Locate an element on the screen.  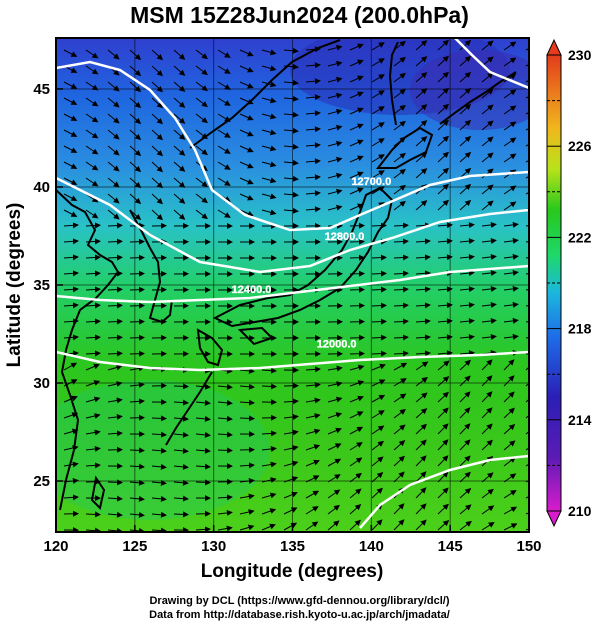
y-tick-label: 25 is located at coordinates (41, 481).